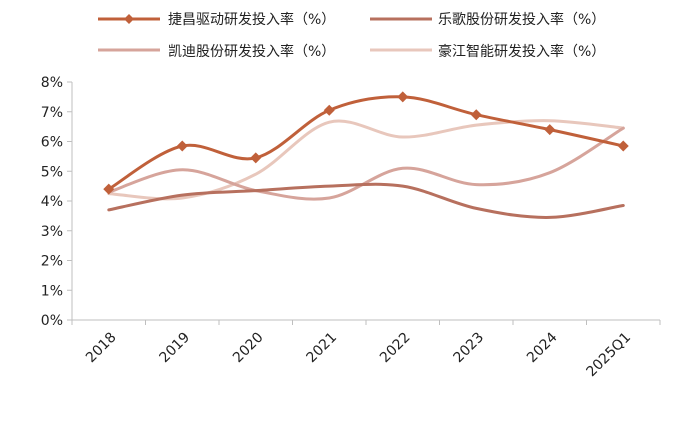 This screenshot has height=424, width=700. What do you see at coordinates (175, 348) in the screenshot?
I see `x-tick-label: 2019` at bounding box center [175, 348].